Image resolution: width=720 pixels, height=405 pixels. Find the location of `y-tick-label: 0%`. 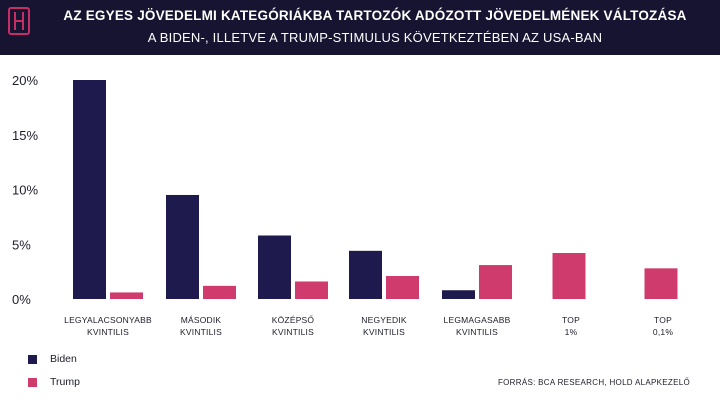

y-tick-label: 0% is located at coordinates (21, 299).